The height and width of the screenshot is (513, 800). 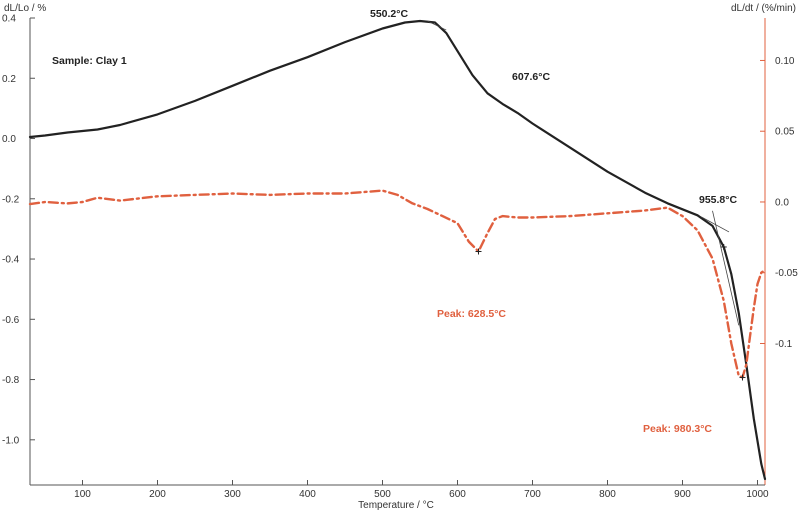 What do you see at coordinates (11, 380) in the screenshot?
I see `left-tick-label: -0.8` at bounding box center [11, 380].